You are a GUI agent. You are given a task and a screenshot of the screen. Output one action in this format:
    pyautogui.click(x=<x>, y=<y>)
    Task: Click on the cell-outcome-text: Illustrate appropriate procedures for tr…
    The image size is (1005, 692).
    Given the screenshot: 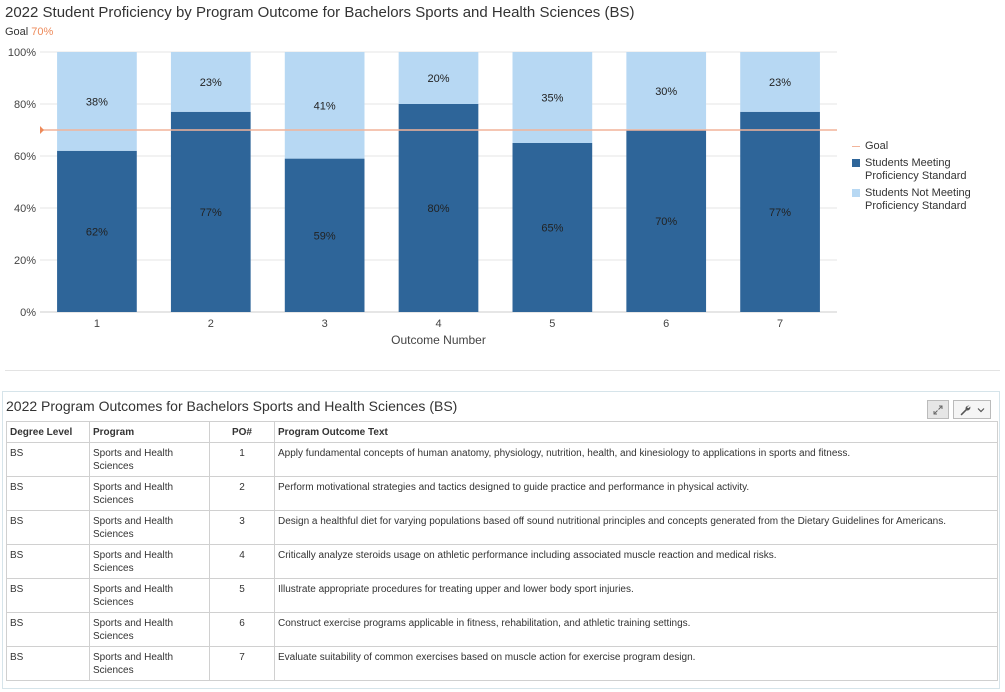 What is the action you would take?
    pyautogui.click(x=636, y=595)
    